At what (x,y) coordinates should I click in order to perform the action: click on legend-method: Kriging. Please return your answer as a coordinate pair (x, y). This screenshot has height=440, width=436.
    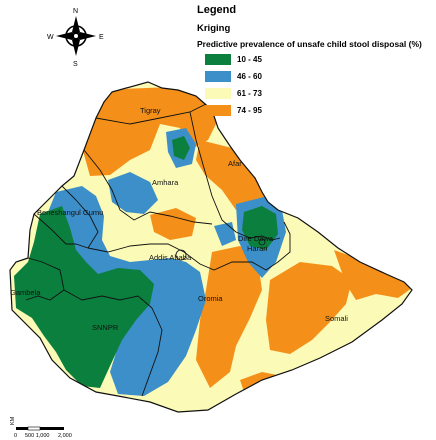
    Looking at the image, I should click on (214, 28).